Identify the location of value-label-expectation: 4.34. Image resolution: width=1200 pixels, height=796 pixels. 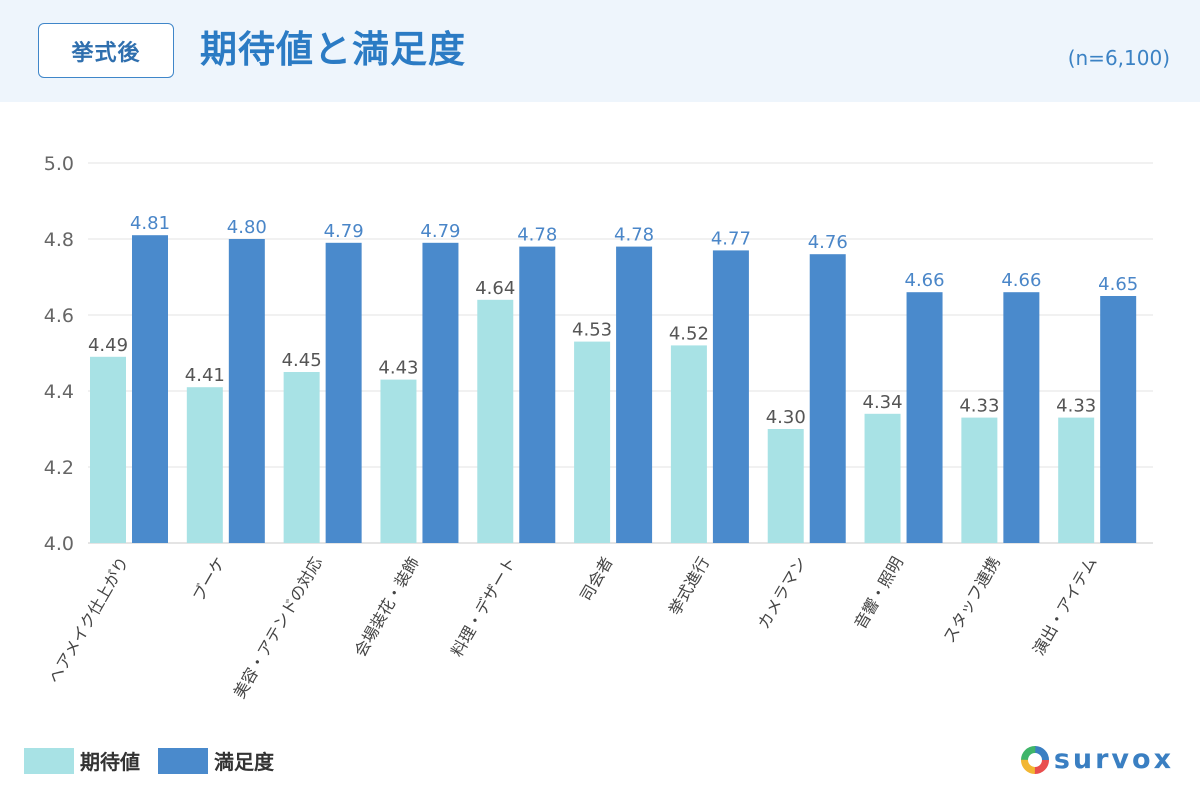
(883, 402).